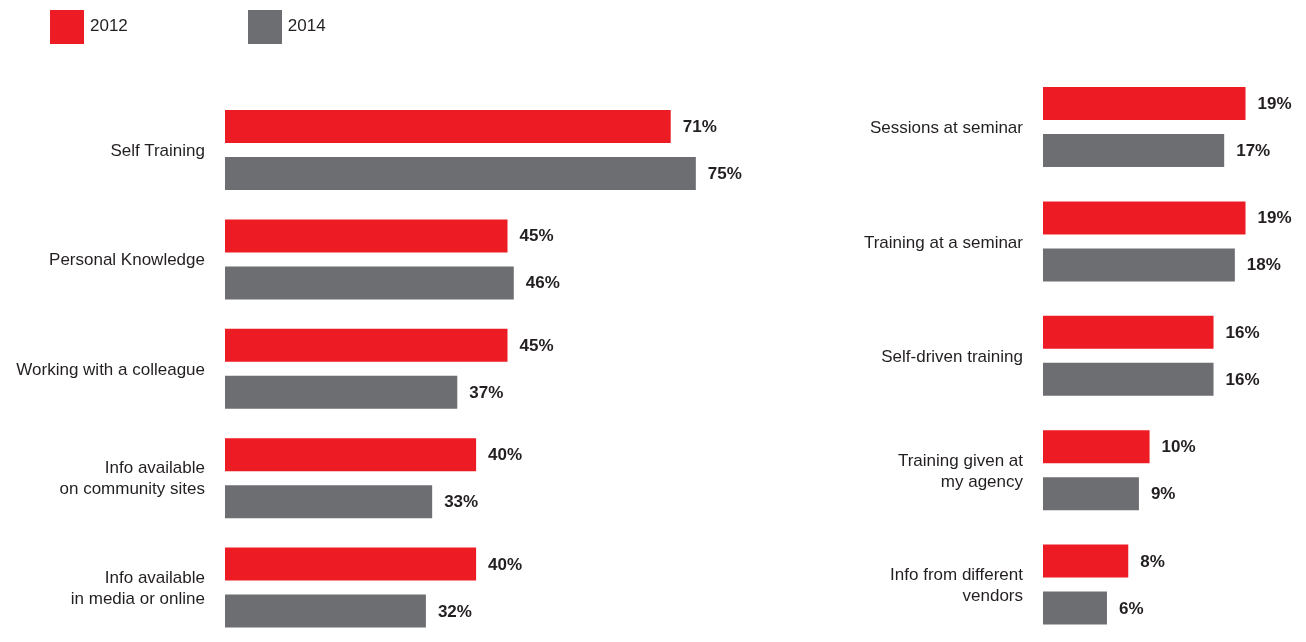 The image size is (1306, 642). What do you see at coordinates (946, 127) in the screenshot?
I see `y-tick-label: Sessions at seminar` at bounding box center [946, 127].